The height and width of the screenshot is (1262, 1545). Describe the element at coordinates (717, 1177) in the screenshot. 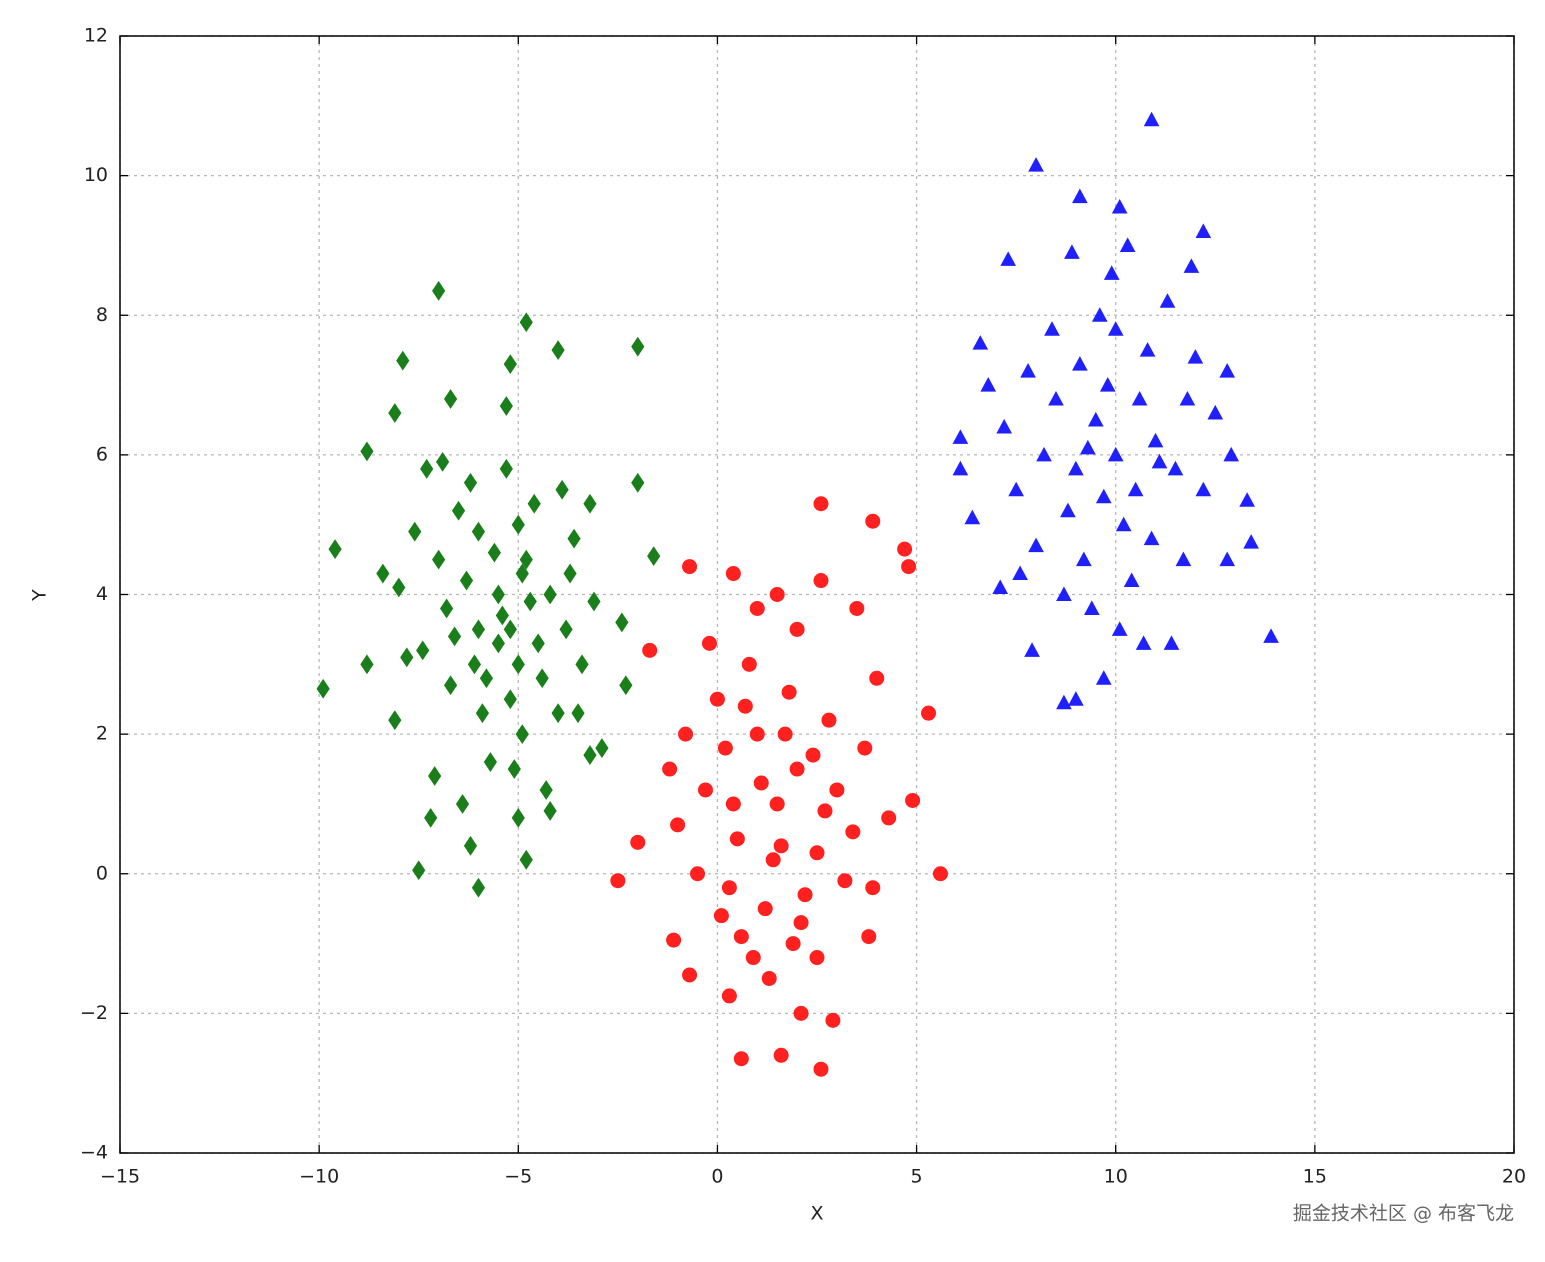

I see `x-tick-label: 0` at that location.